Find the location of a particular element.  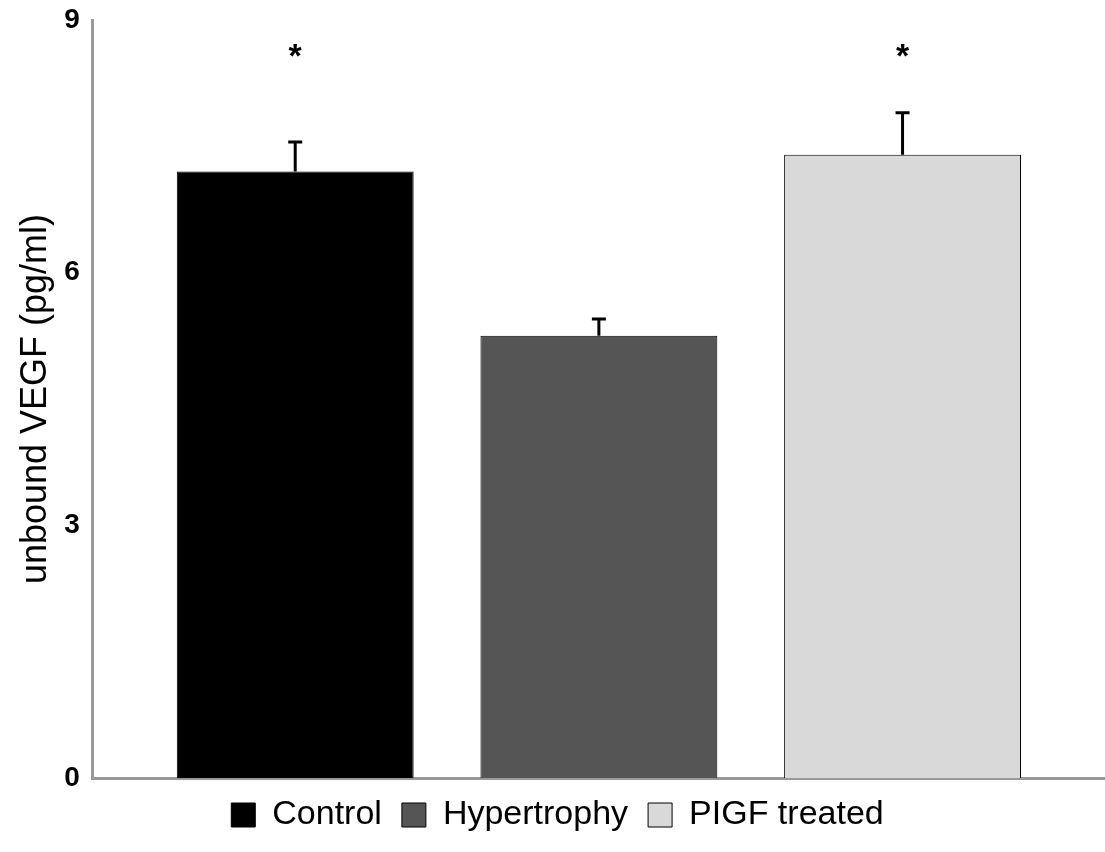

y-tick-label: 6 is located at coordinates (72, 271).